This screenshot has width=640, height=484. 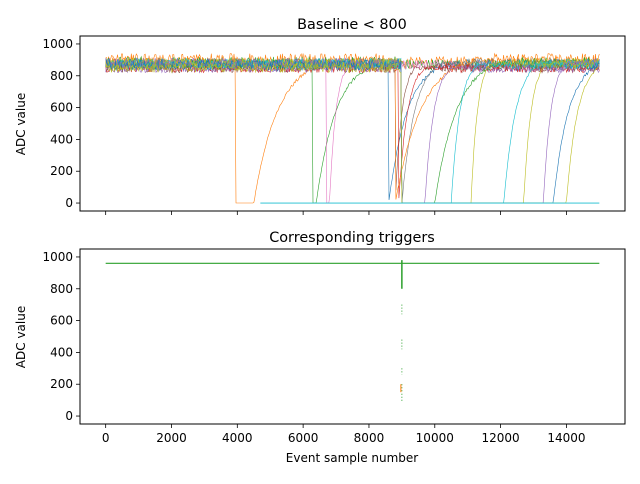 I want to click on top-chart-x-ticks, so click(x=336, y=213).